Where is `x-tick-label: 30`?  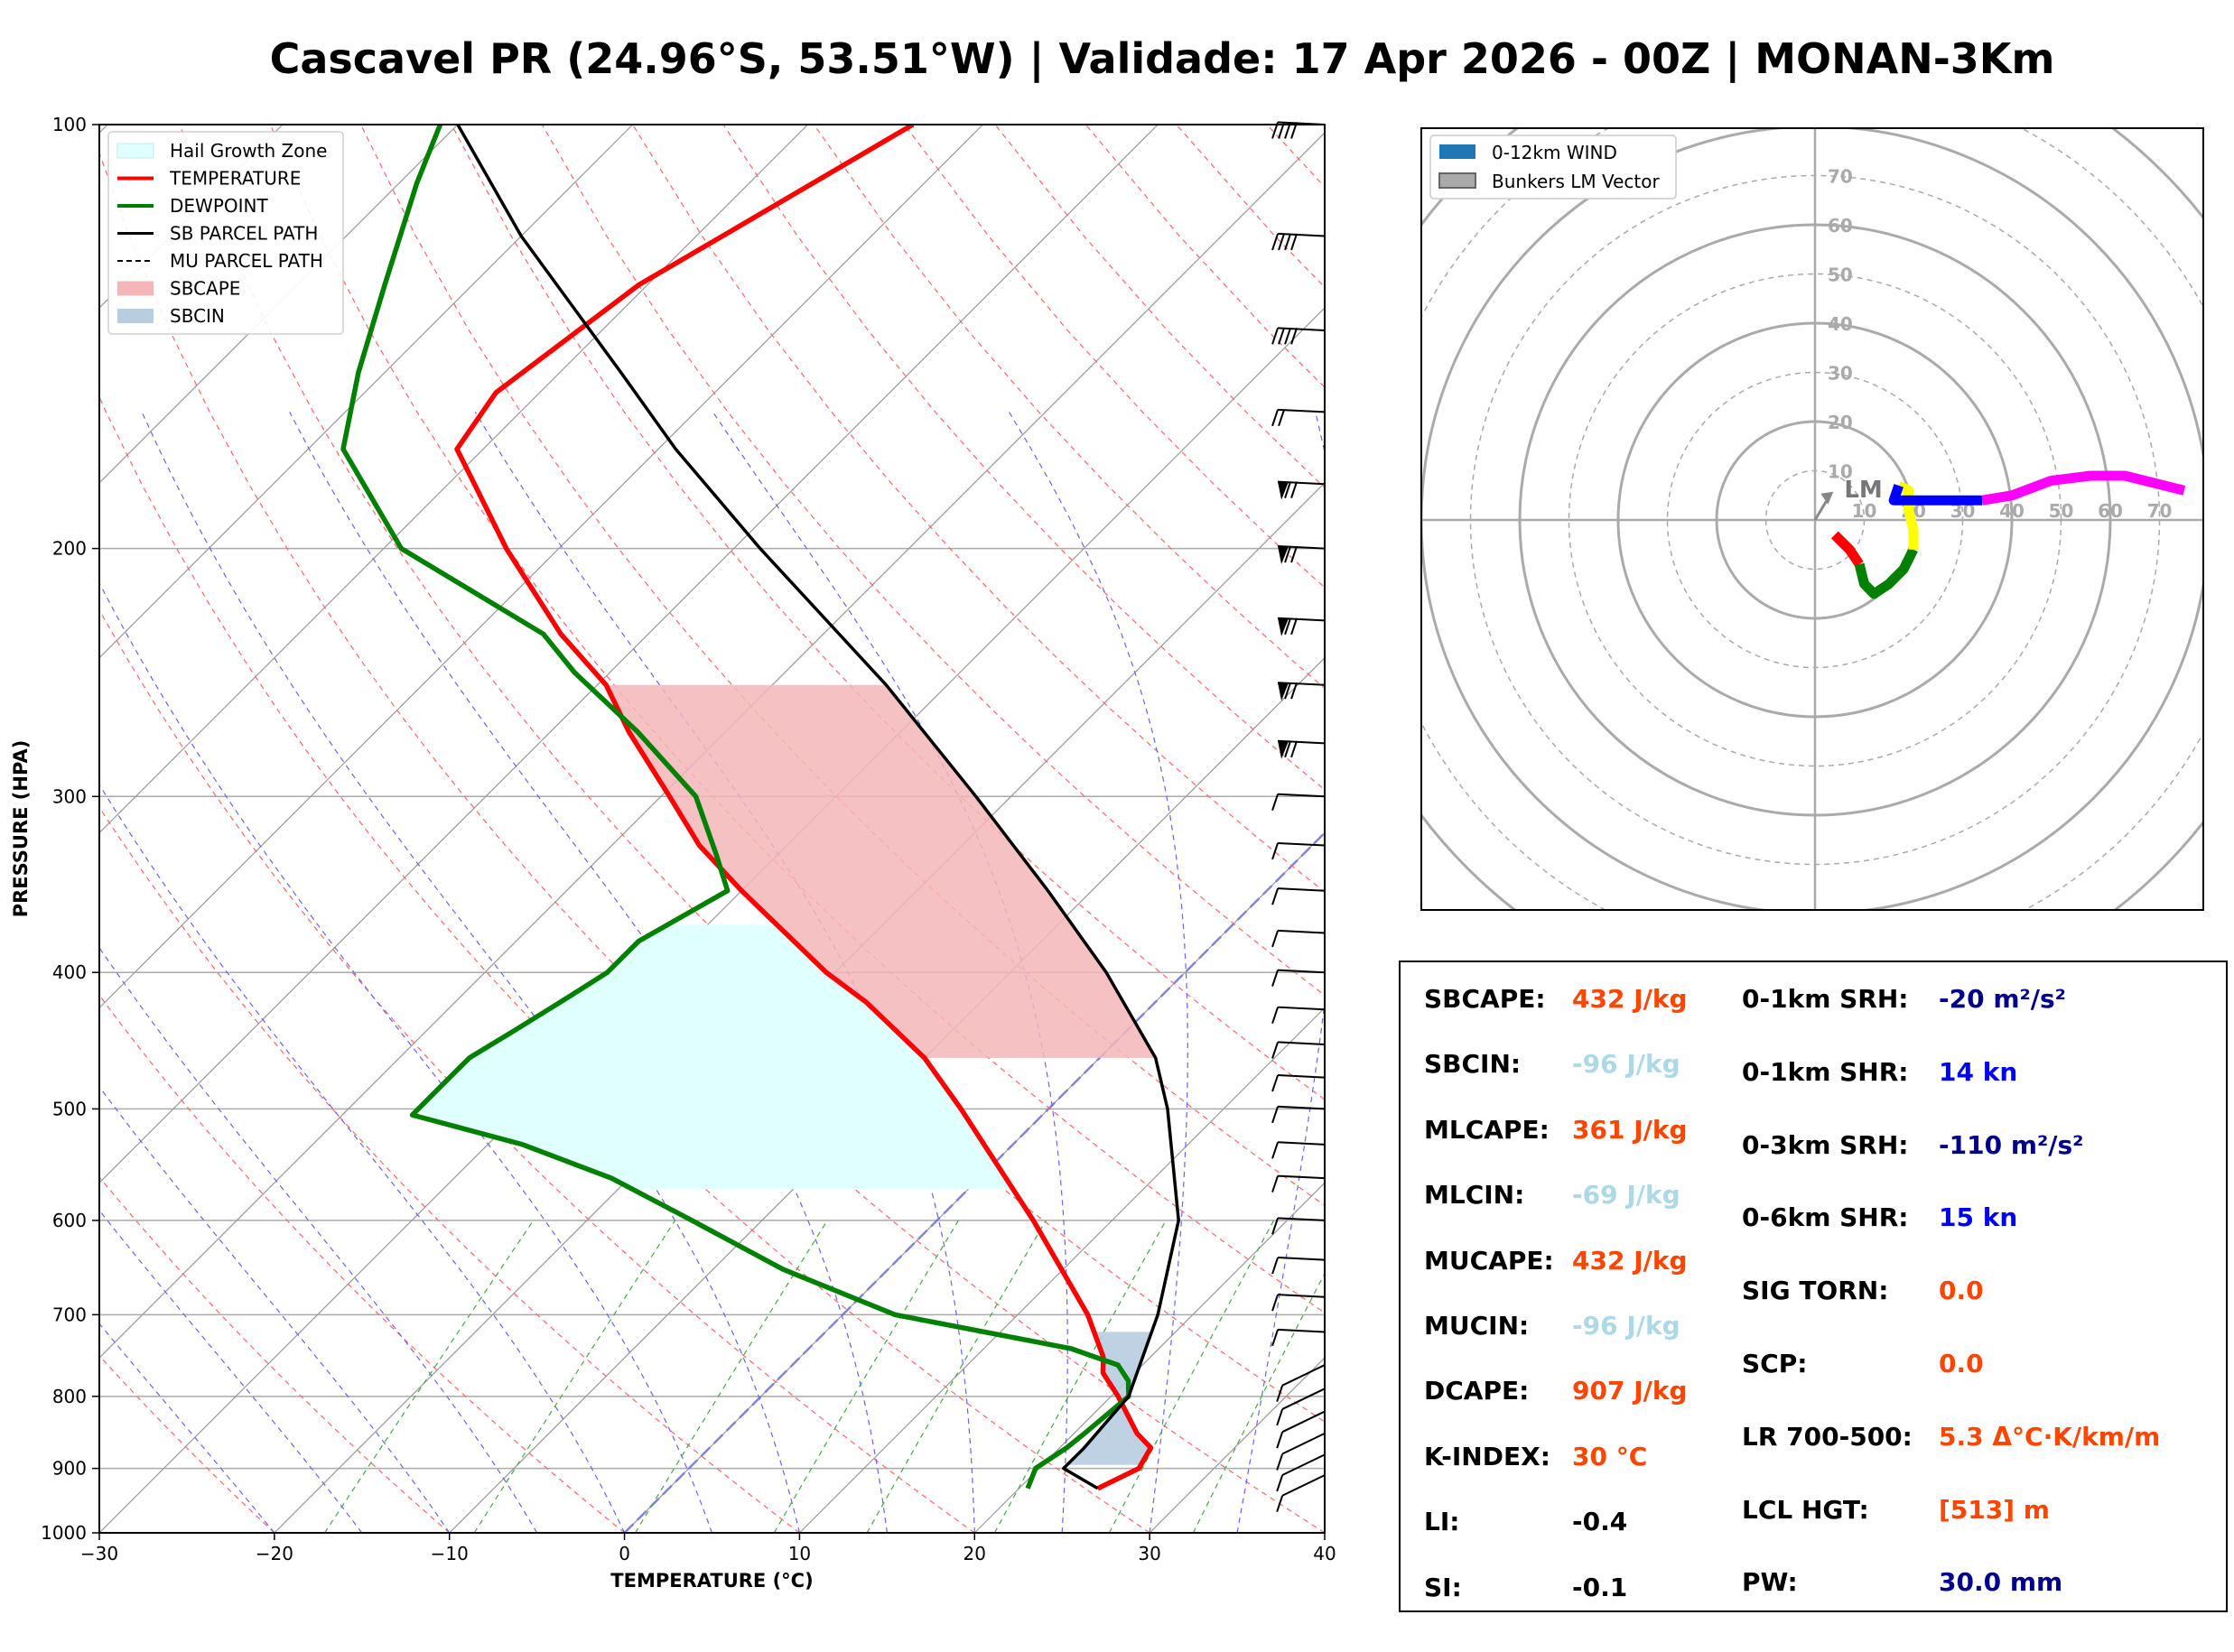 x-tick-label: 30 is located at coordinates (1149, 1553).